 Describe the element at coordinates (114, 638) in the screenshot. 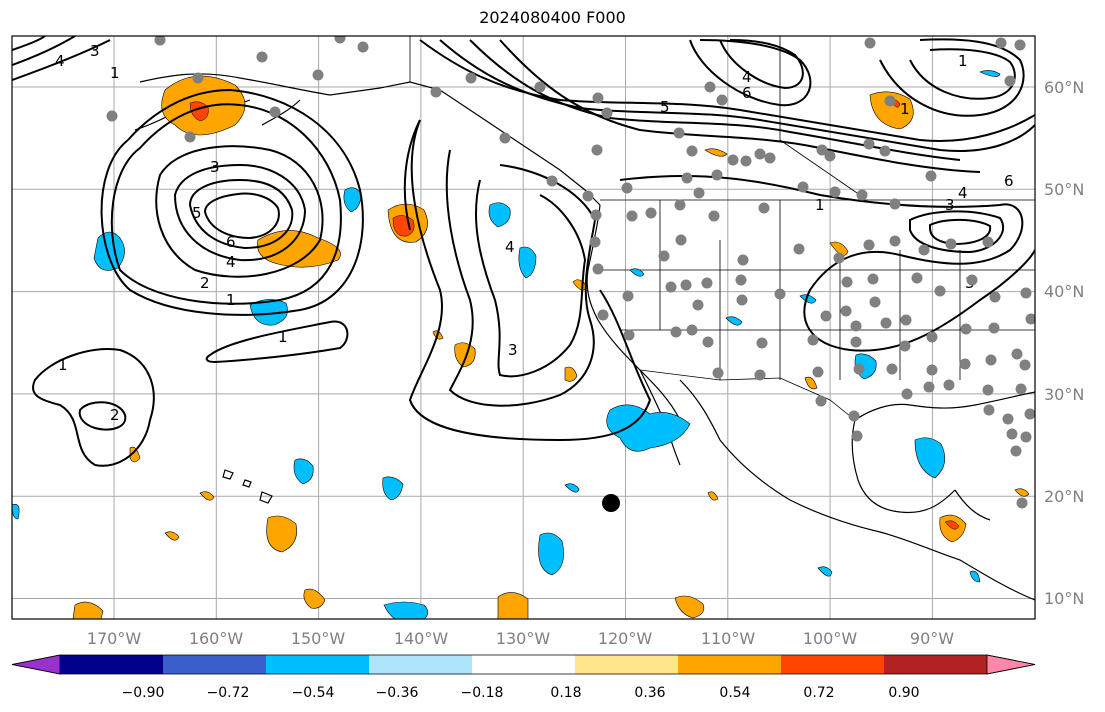

I see `lon-label: 170°W` at that location.